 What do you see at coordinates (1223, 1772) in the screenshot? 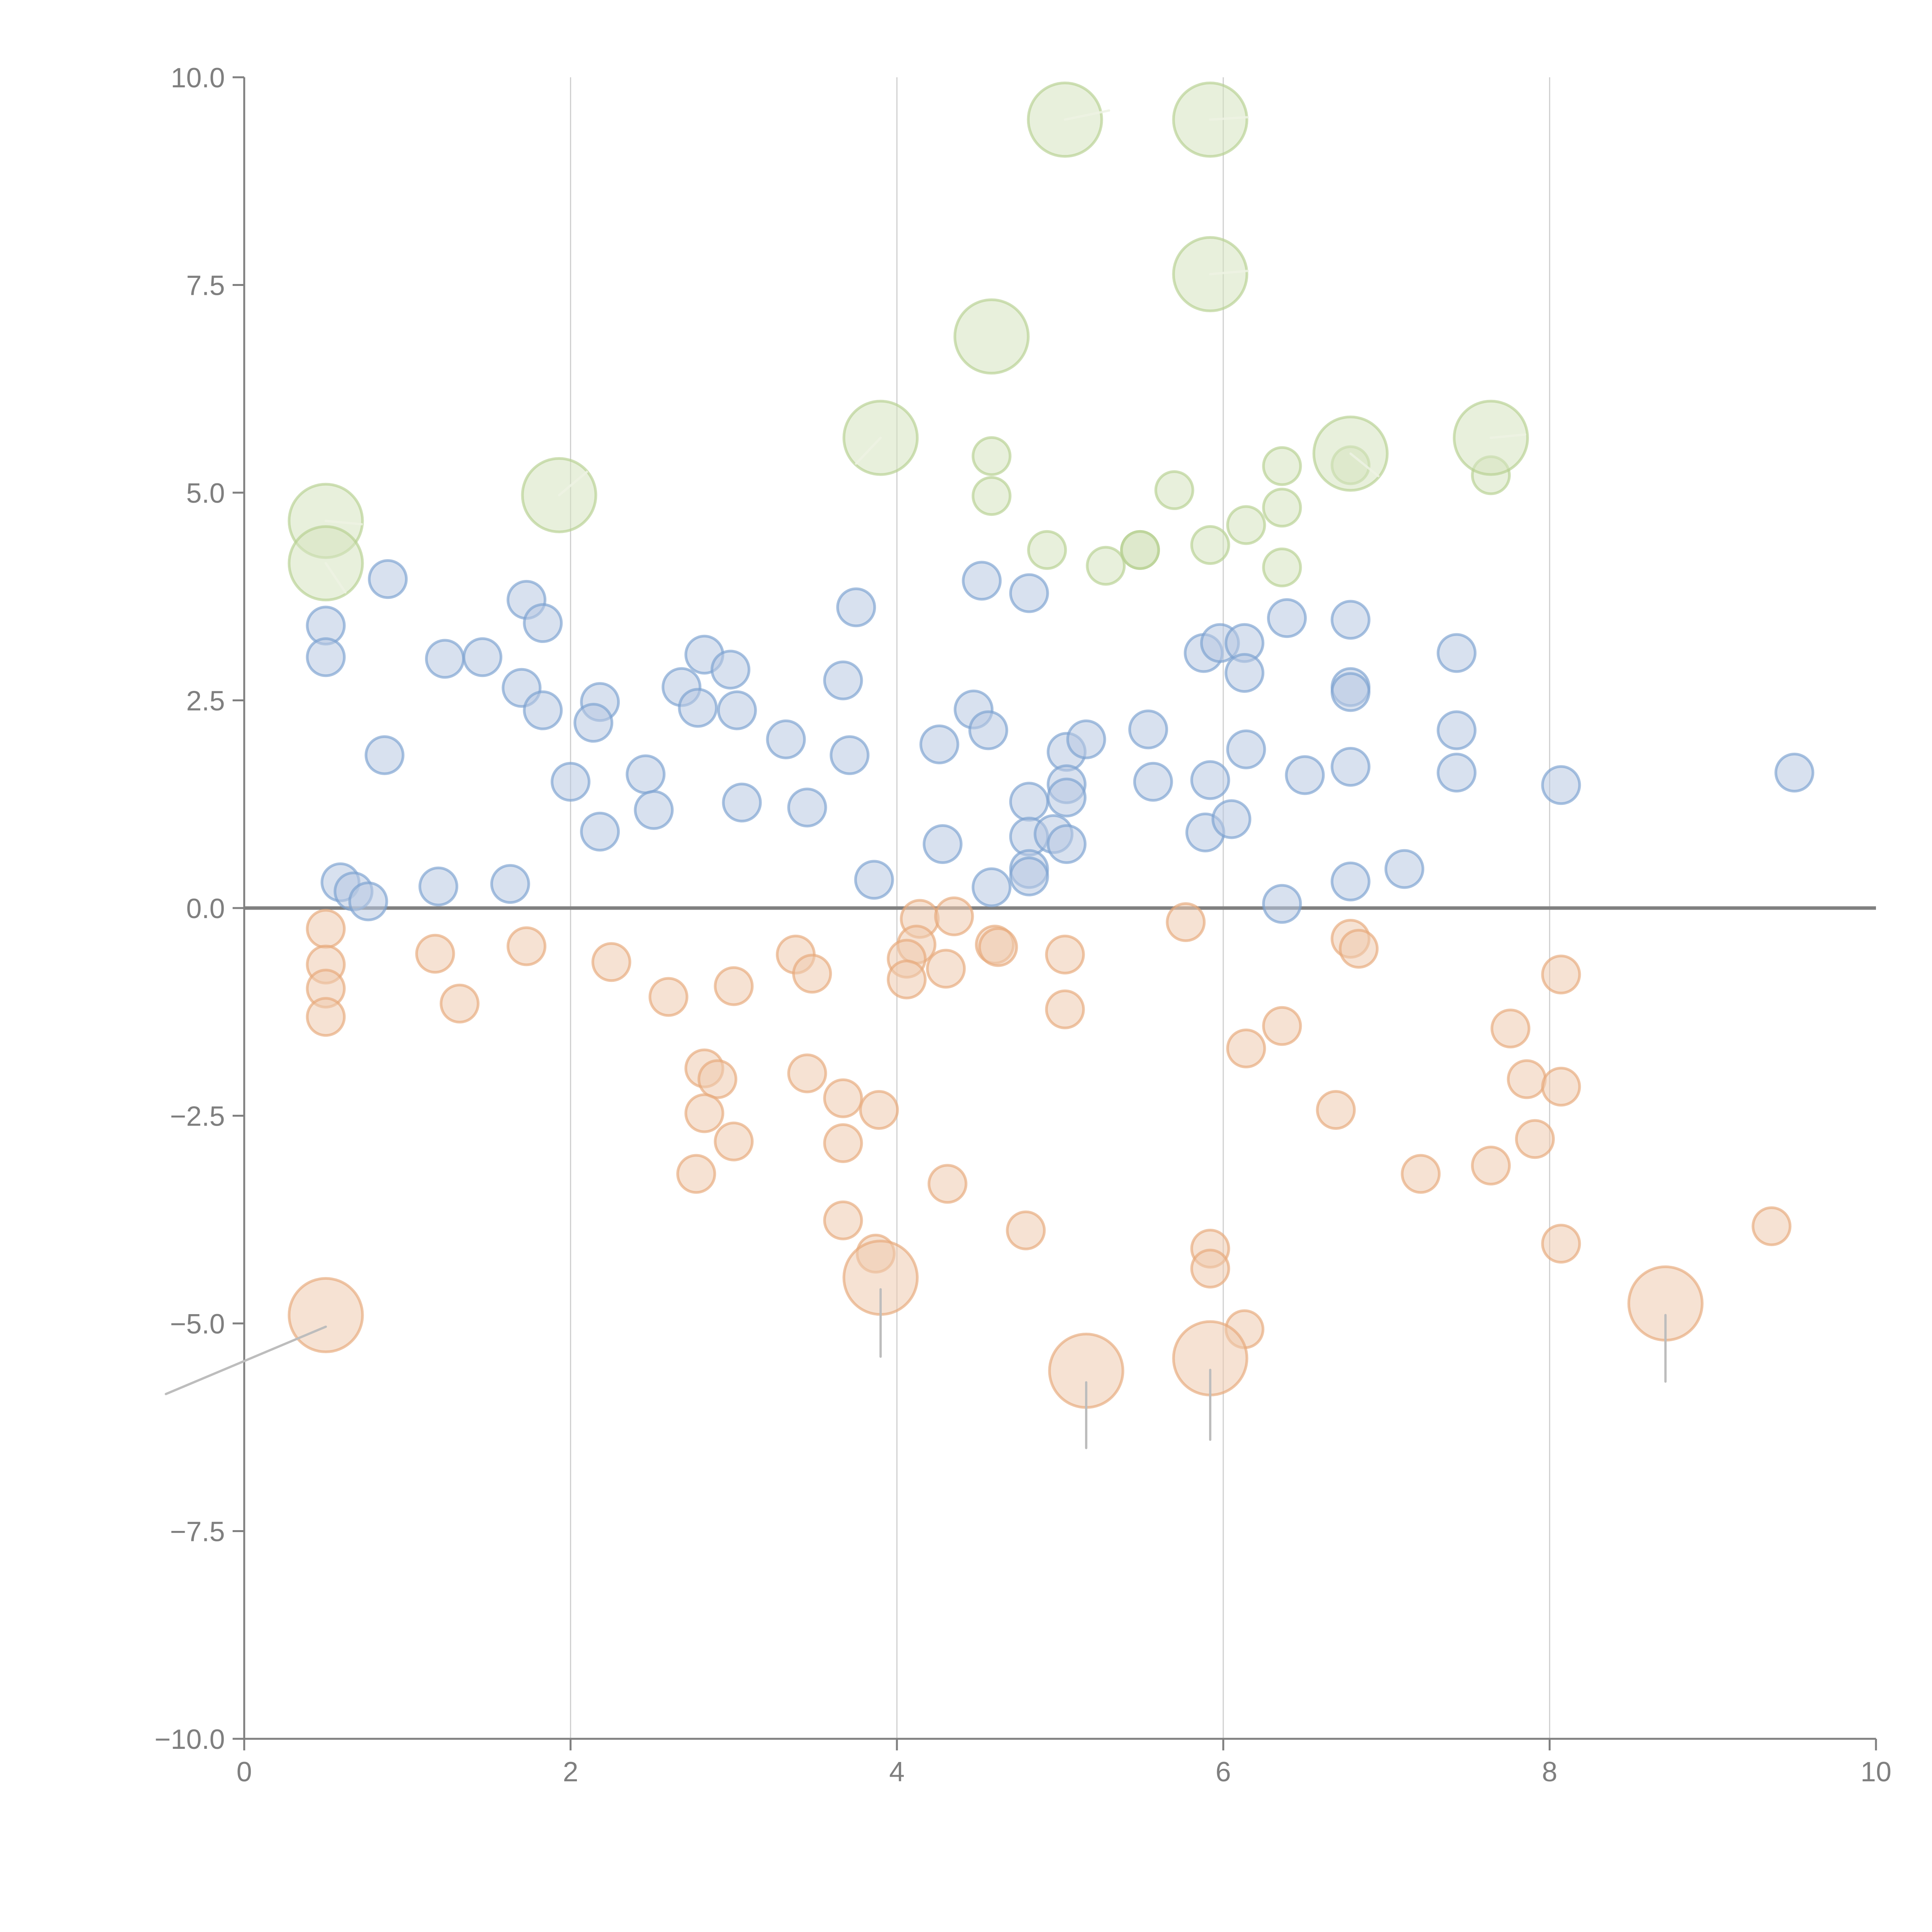
I see `x-tick-label: 6` at bounding box center [1223, 1772].